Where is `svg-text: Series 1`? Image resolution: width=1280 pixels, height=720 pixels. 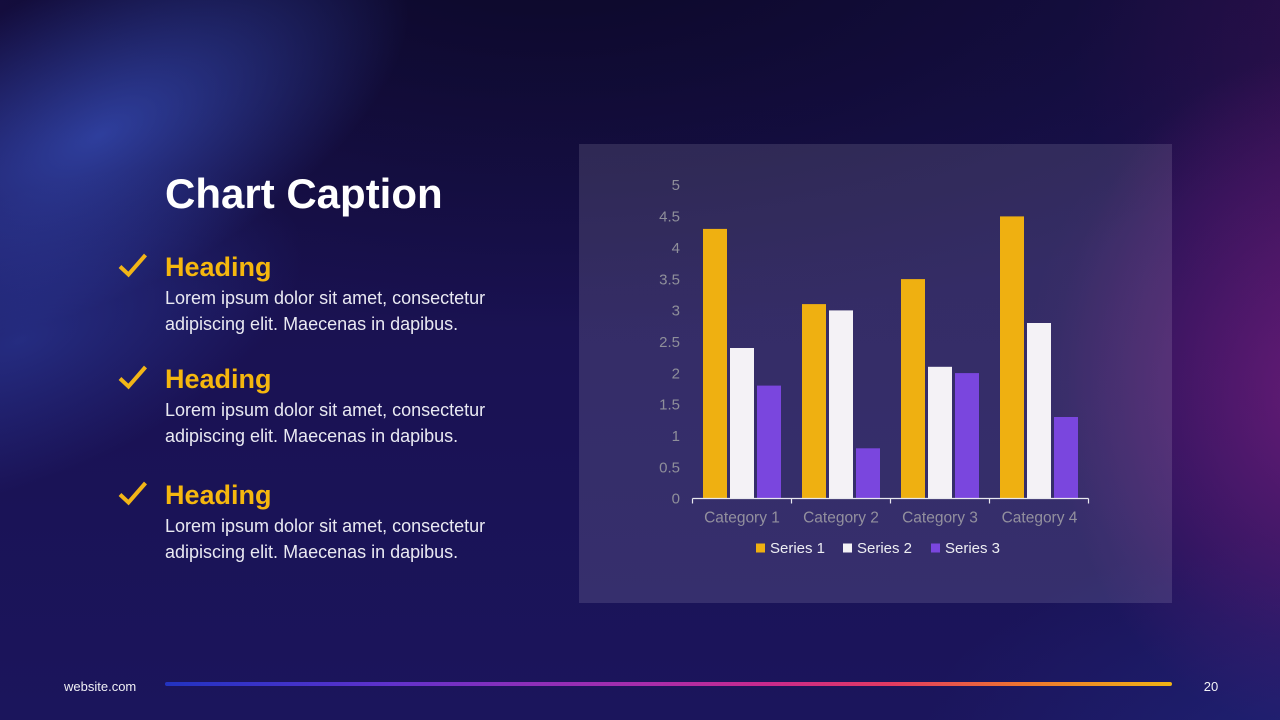
svg-text: Series 1 is located at coordinates (797, 548).